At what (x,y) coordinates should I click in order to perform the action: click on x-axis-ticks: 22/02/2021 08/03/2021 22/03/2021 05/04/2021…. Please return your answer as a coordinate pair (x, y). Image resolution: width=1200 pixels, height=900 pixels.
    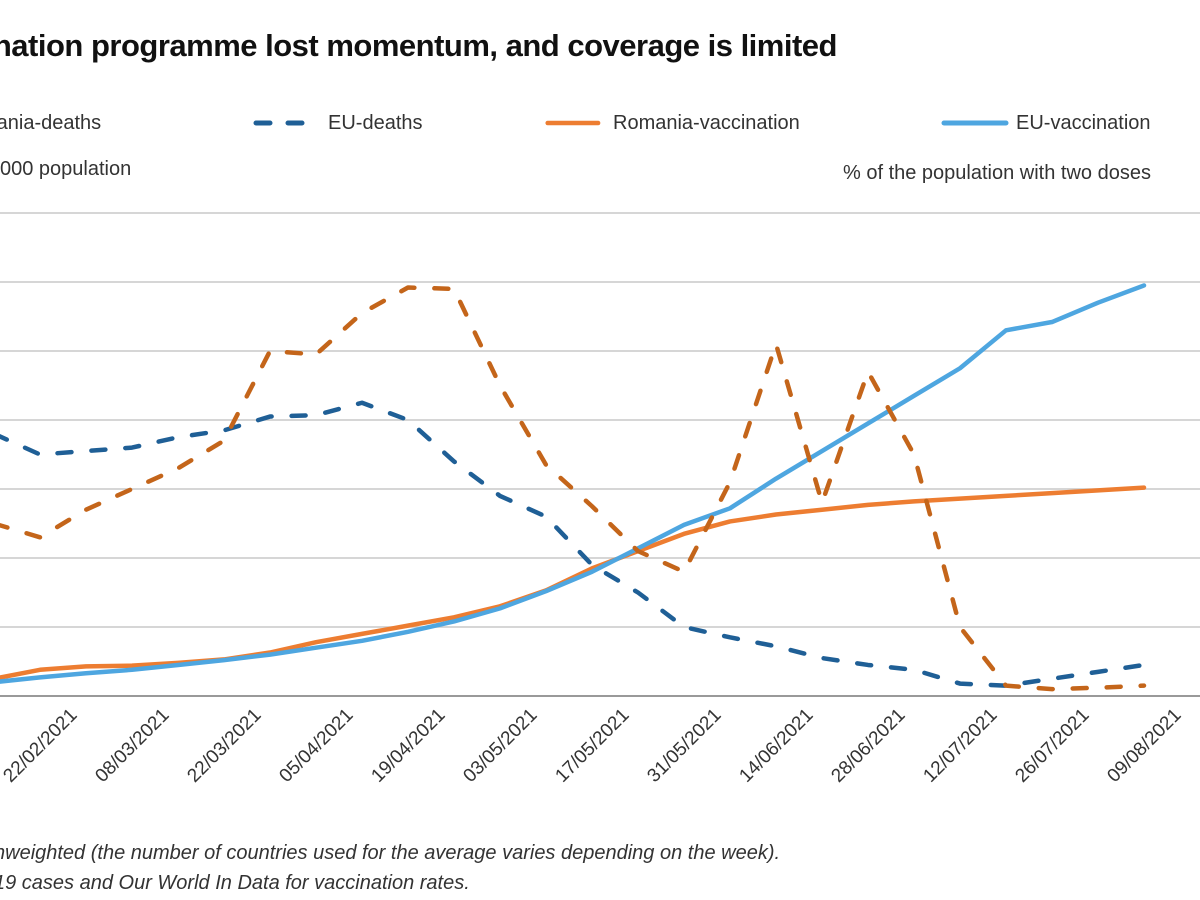
    Looking at the image, I should click on (593, 746).